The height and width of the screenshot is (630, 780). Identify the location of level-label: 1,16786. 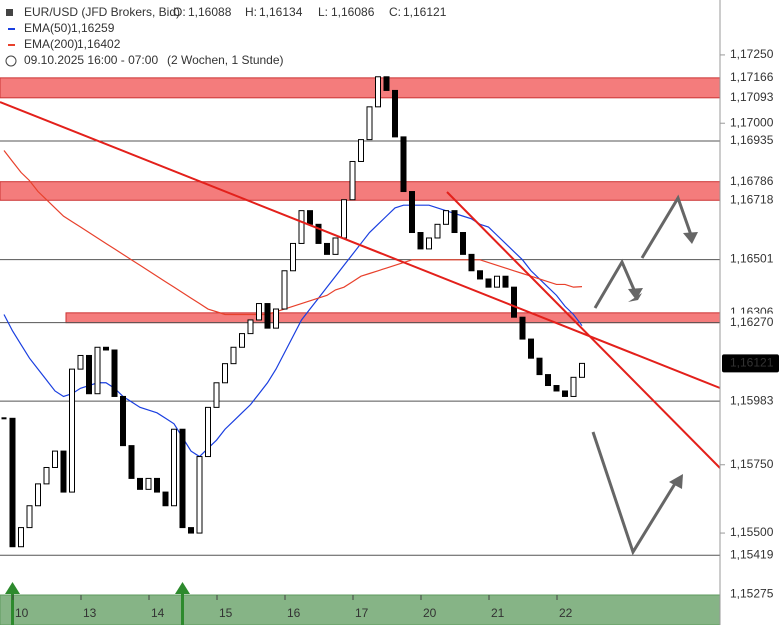
(752, 181).